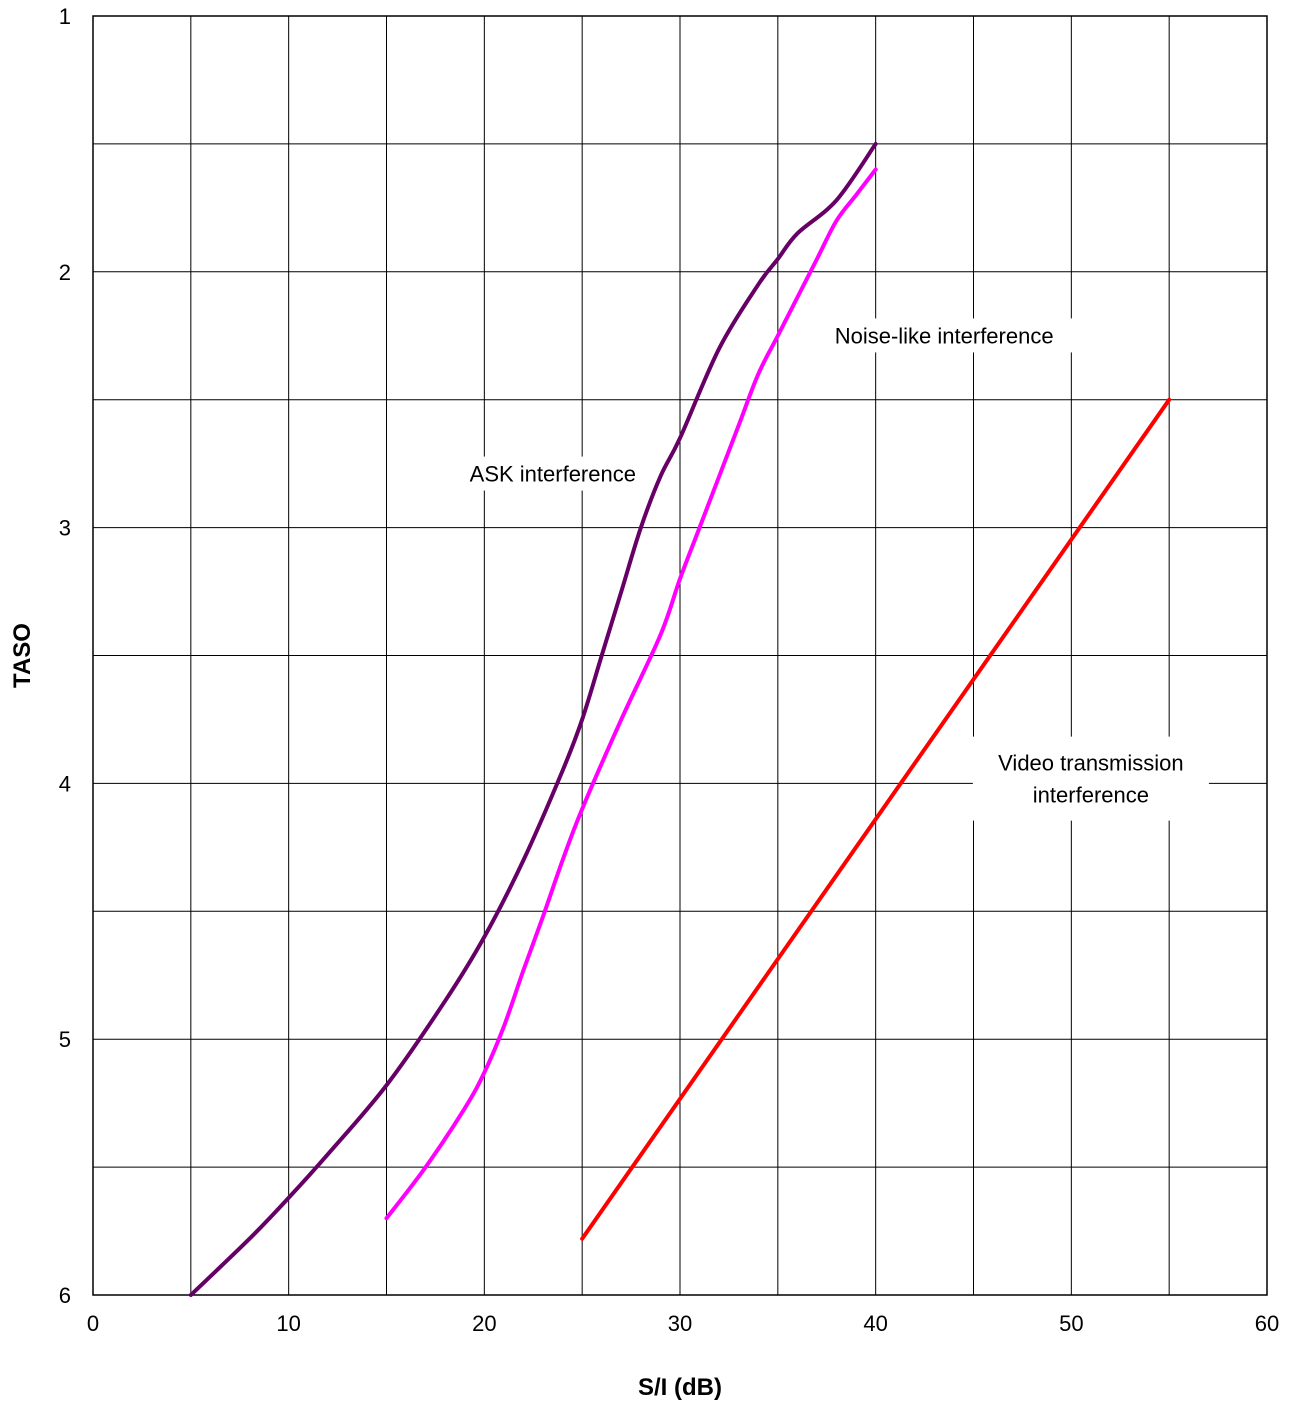  What do you see at coordinates (65, 783) in the screenshot?
I see `y-tick-label: 4` at bounding box center [65, 783].